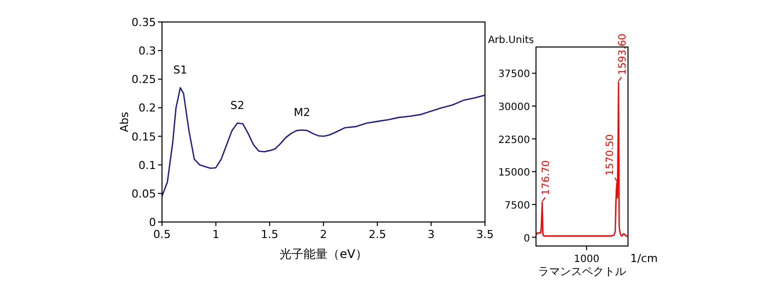 This screenshot has height=282, width=763. I want to click on x-tick-label: 3.5, so click(485, 234).